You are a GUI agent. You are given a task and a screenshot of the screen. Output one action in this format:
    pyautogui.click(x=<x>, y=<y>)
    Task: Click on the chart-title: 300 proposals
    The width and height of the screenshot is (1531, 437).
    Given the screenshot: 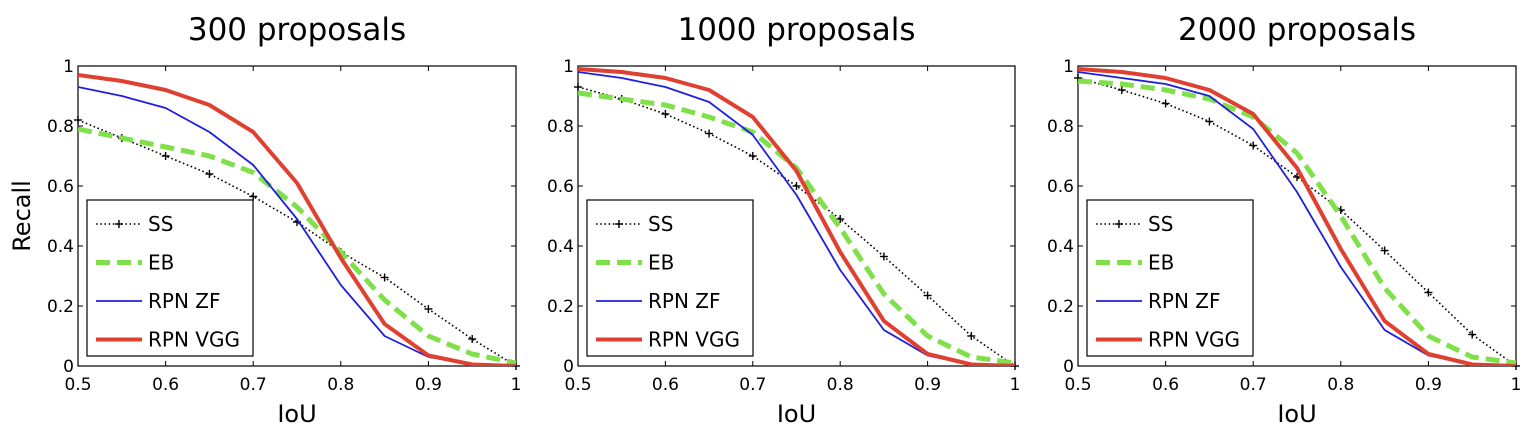 What is the action you would take?
    pyautogui.click(x=297, y=30)
    